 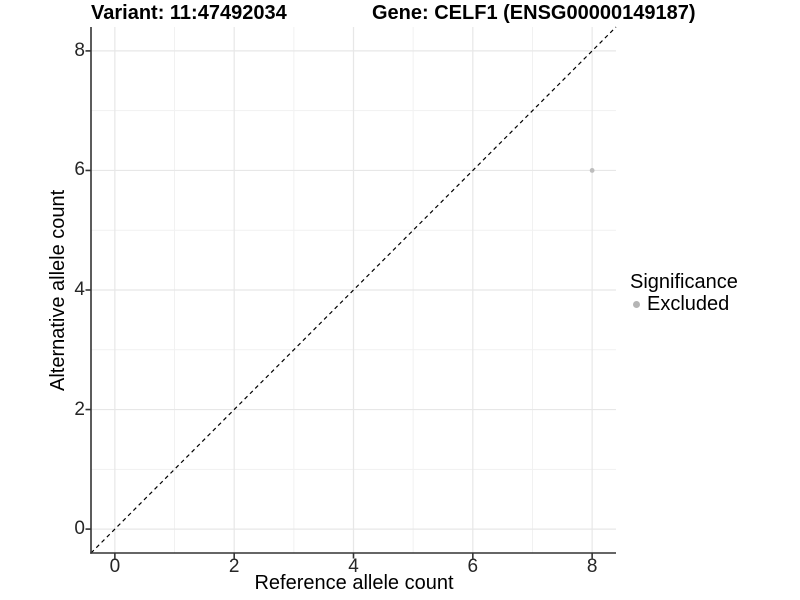 What do you see at coordinates (234, 566) in the screenshot?
I see `x-tick-label: 2` at bounding box center [234, 566].